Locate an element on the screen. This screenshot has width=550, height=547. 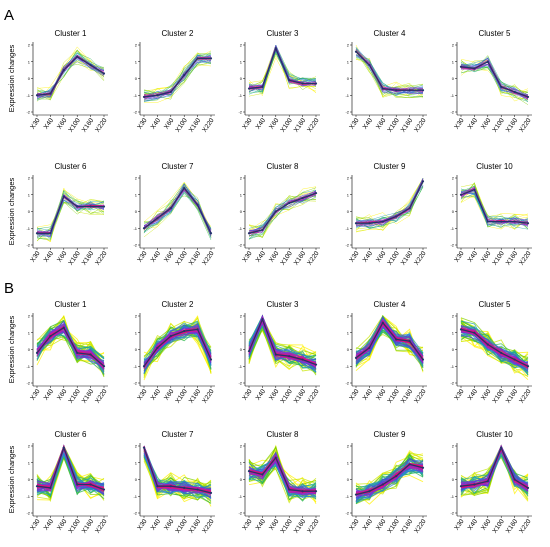
cluster-title: Cluster 4 is located at coordinates (389, 304).